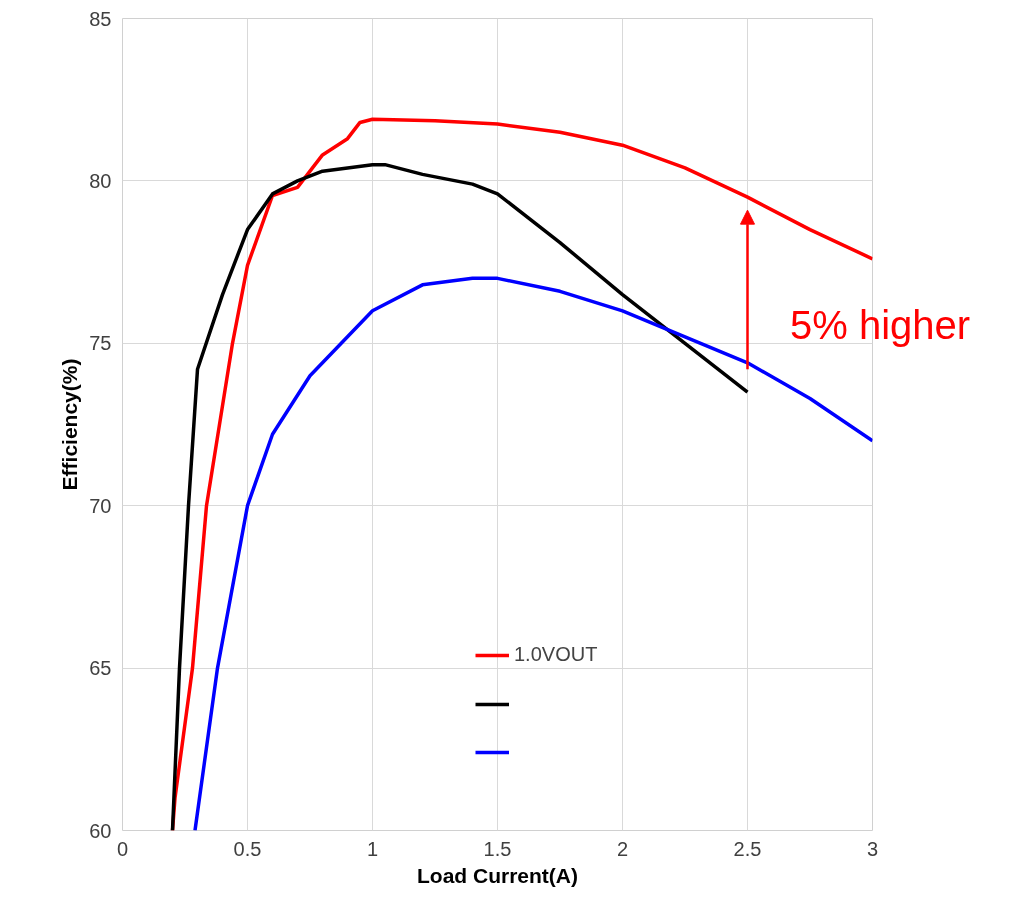  Describe the element at coordinates (100, 18) in the screenshot. I see `y-tick-label: 85` at that location.